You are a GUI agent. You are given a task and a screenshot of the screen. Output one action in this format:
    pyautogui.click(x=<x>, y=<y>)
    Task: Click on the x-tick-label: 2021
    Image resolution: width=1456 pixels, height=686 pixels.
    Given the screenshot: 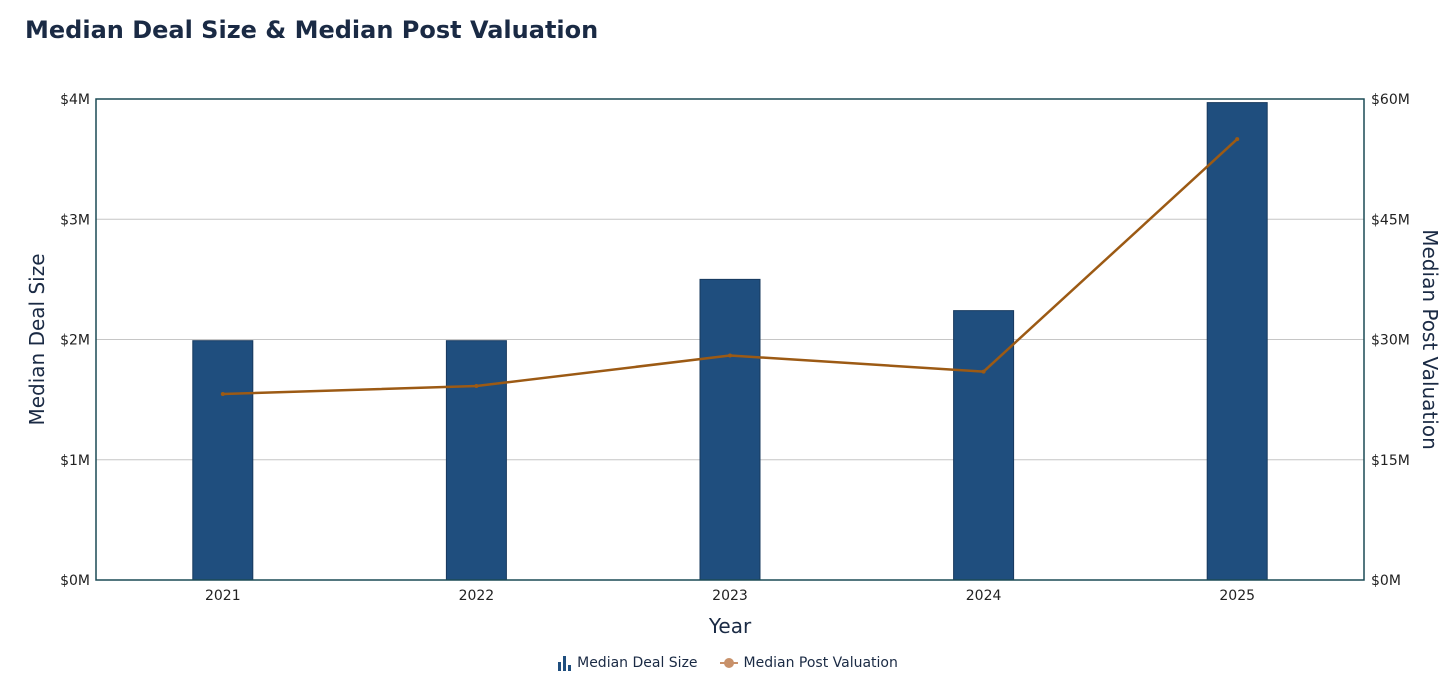 What is the action you would take?
    pyautogui.click(x=223, y=596)
    